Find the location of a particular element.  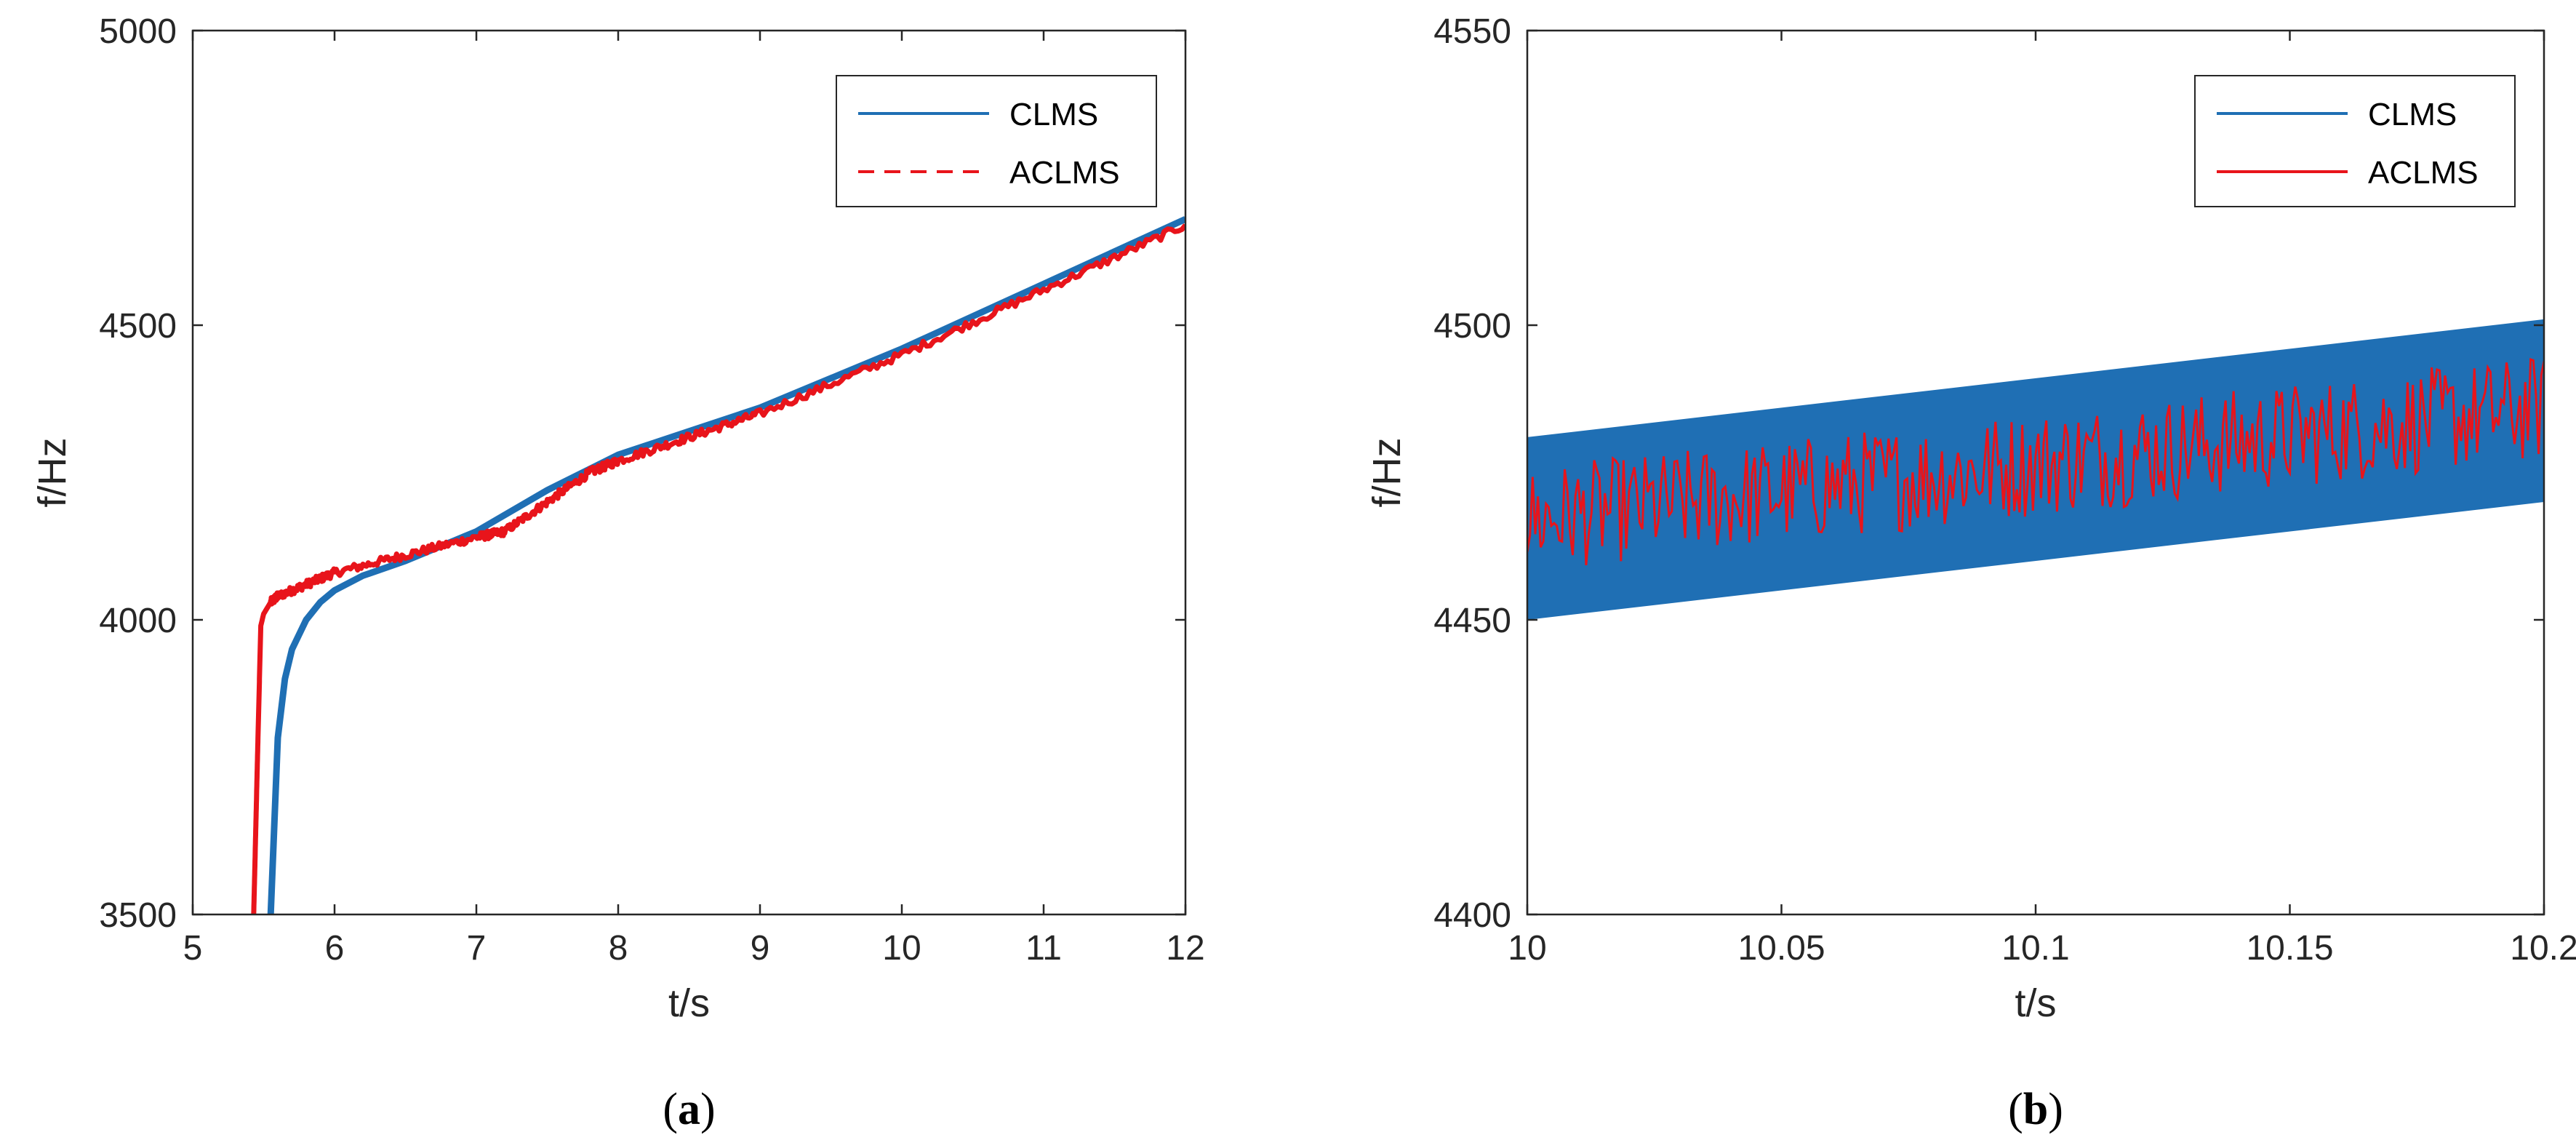

x-tick-label: 12 is located at coordinates (1185, 948).